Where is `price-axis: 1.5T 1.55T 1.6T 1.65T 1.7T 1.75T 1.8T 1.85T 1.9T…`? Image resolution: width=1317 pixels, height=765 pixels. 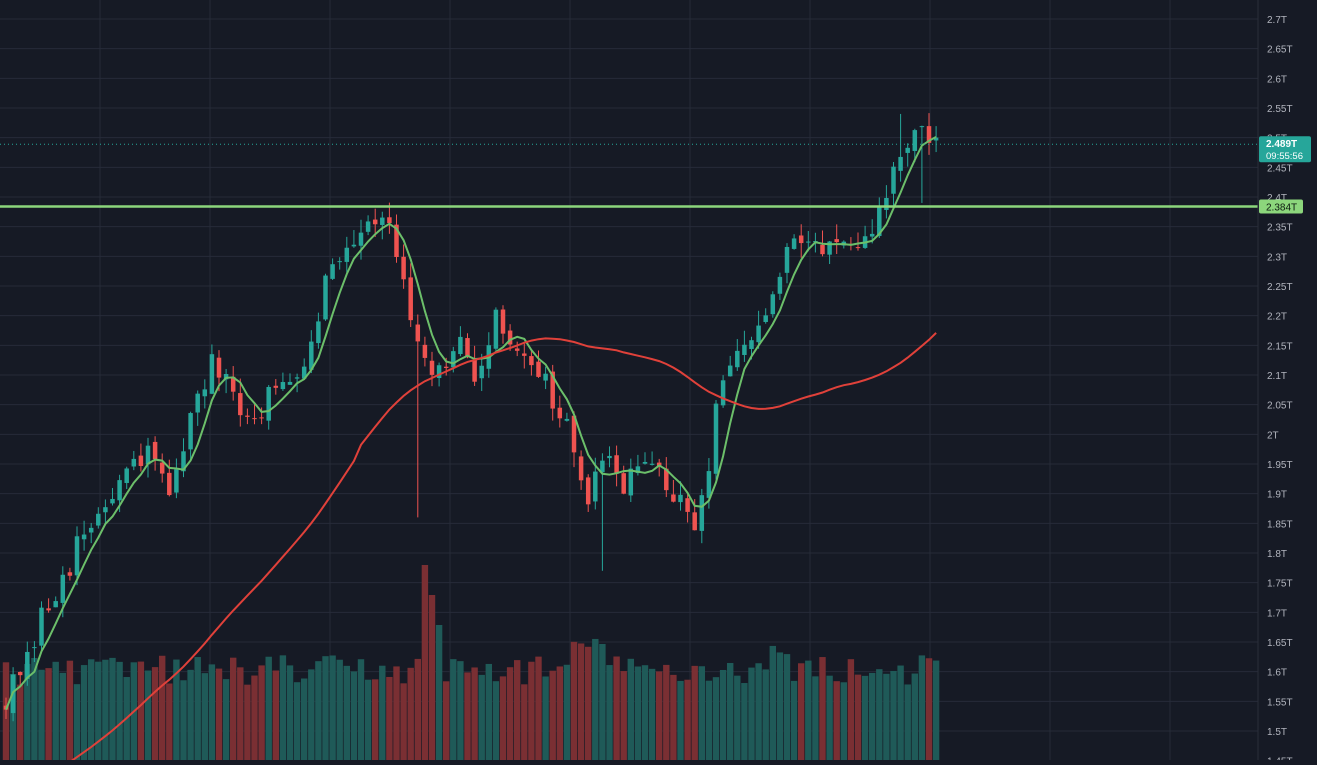 price-axis: 1.5T 1.55T 1.6T 1.65T 1.7T 1.75T 1.8T 1.85T 1.9T… is located at coordinates (1287, 382).